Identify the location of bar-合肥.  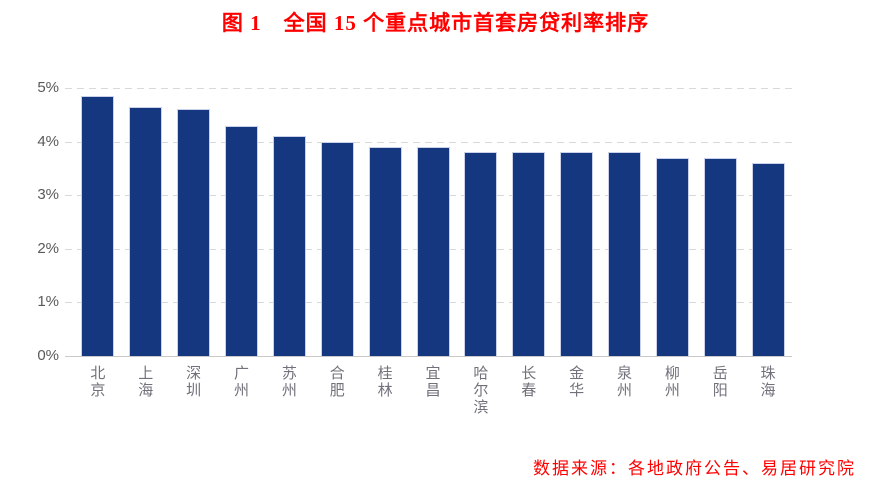
(337, 248).